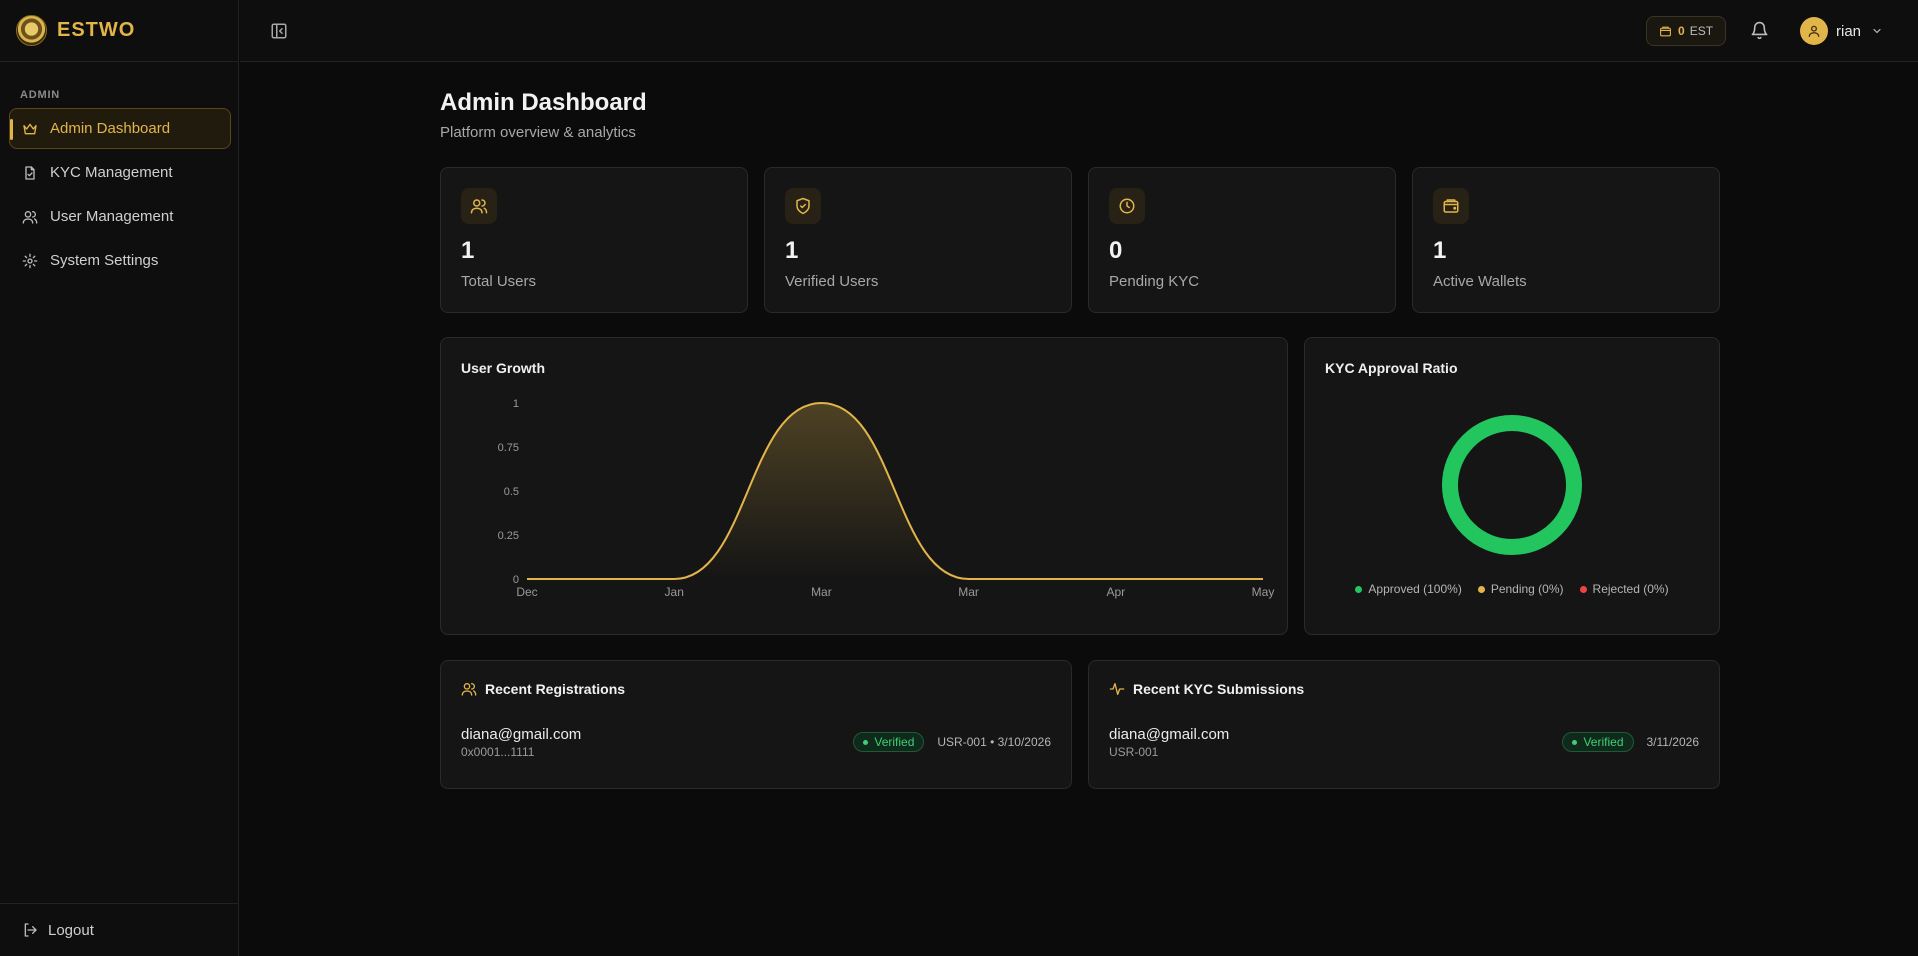  I want to click on registration-meta-group: Verified USR-001 • 3/10/2026, so click(952, 742).